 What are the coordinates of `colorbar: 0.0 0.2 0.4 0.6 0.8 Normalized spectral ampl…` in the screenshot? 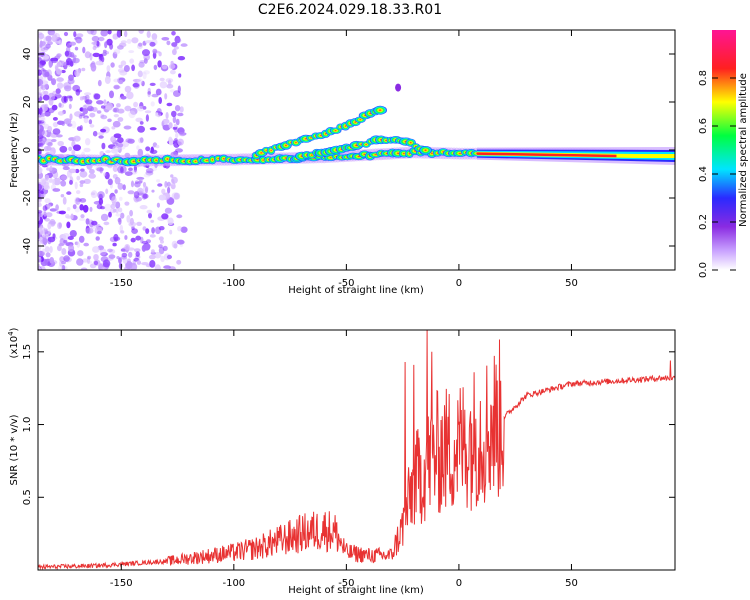 It's located at (723, 154).